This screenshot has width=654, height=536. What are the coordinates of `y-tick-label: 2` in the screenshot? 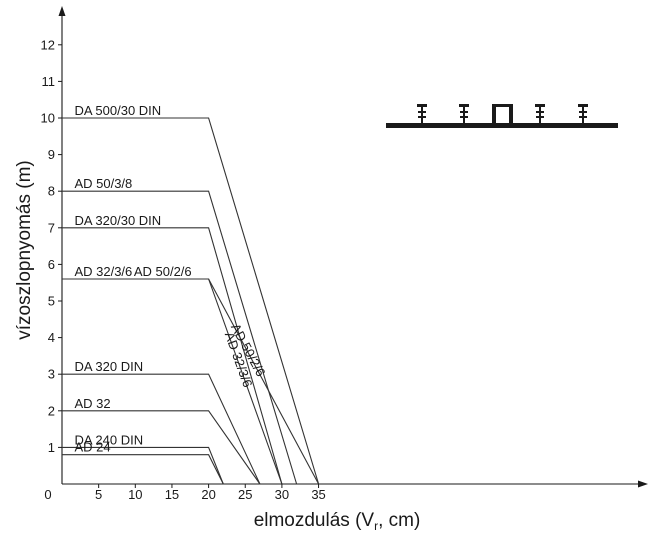 It's located at (51, 410).